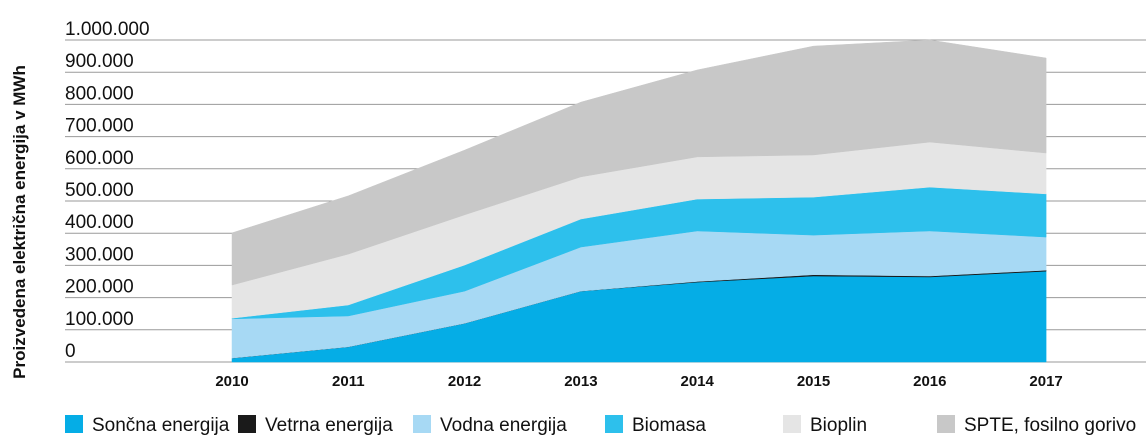  I want to click on y-tick-label: 1.000.000, so click(107, 29).